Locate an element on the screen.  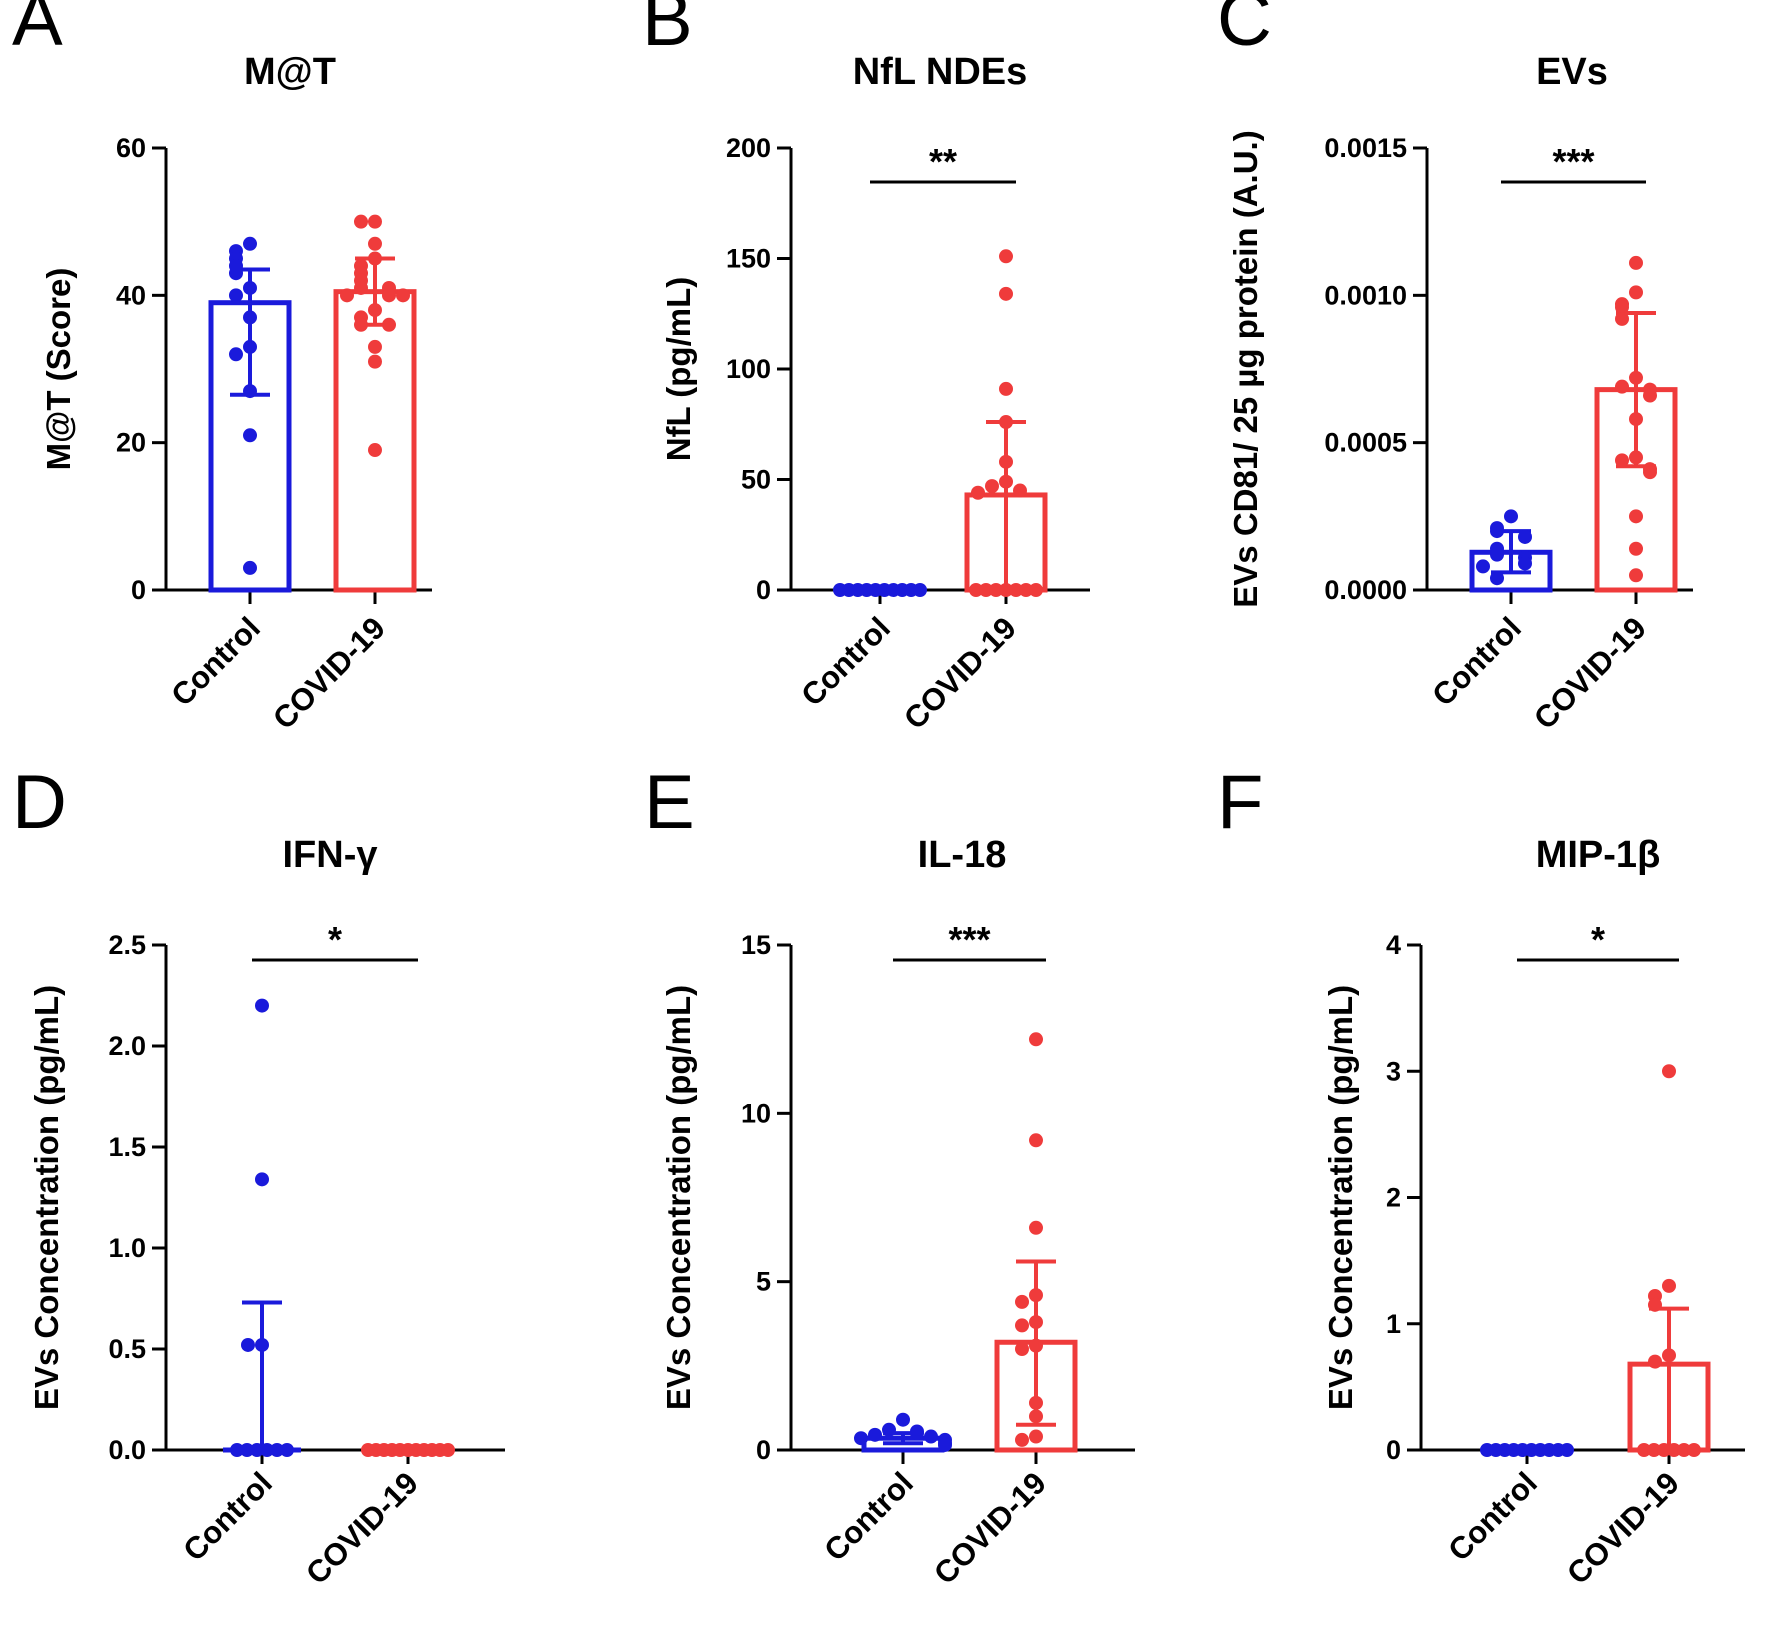
chart-title: IL-18 is located at coordinates (962, 855).